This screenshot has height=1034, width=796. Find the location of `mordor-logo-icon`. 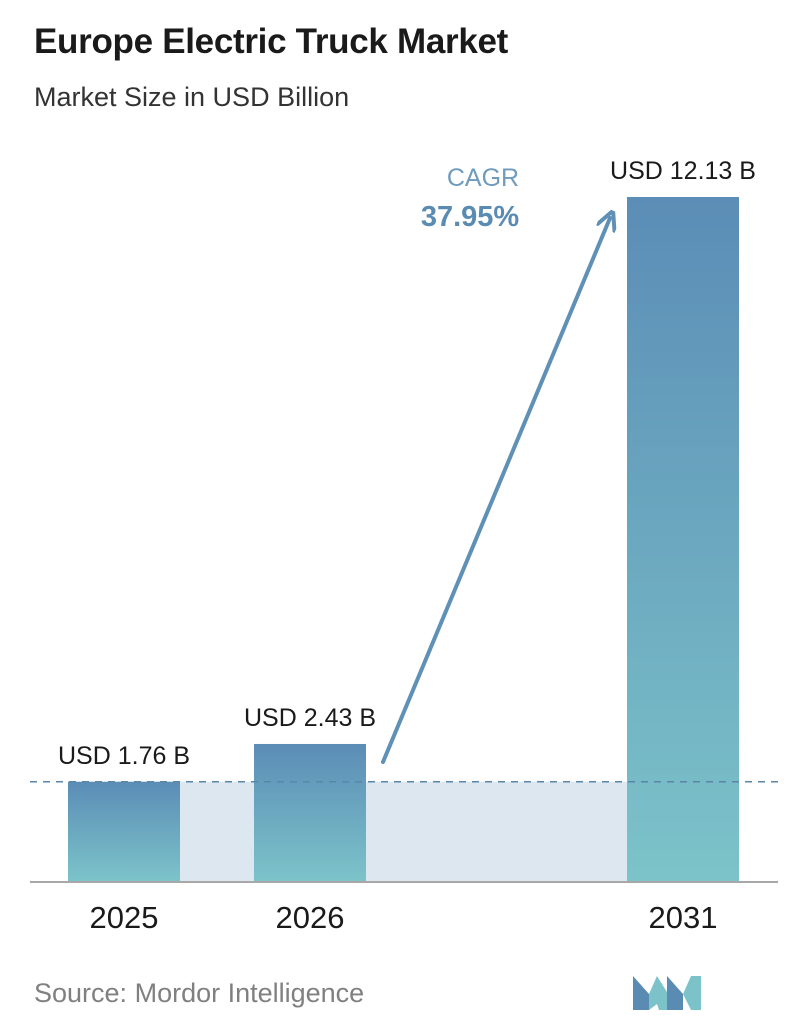

mordor-logo-icon is located at coordinates (667, 993).